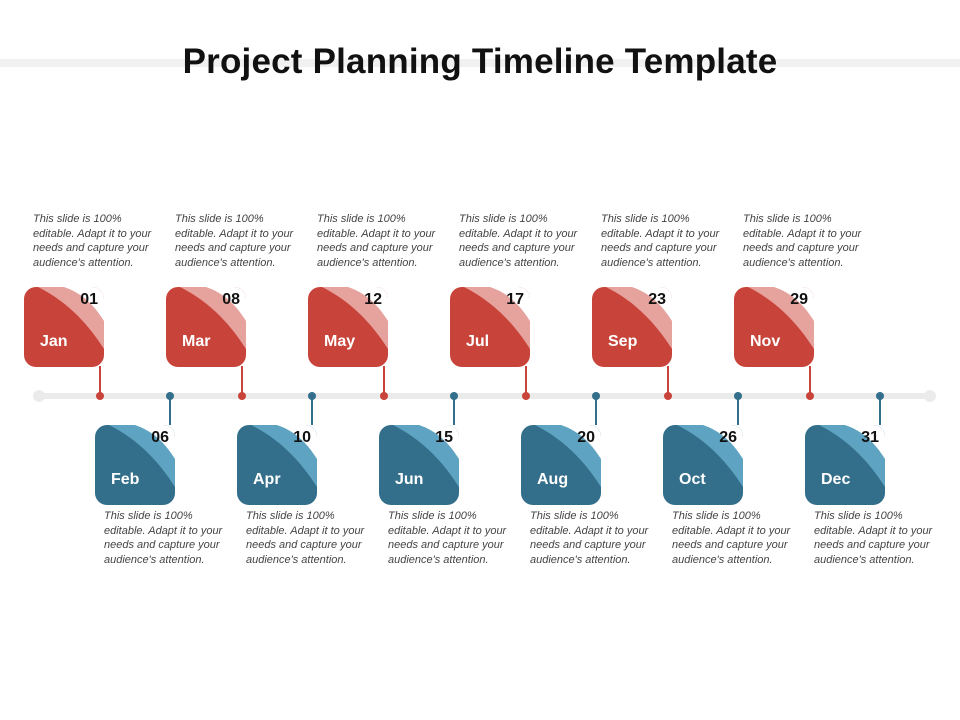 Image resolution: width=960 pixels, height=720 pixels. What do you see at coordinates (160, 437) in the screenshot?
I see `event-day: 06` at bounding box center [160, 437].